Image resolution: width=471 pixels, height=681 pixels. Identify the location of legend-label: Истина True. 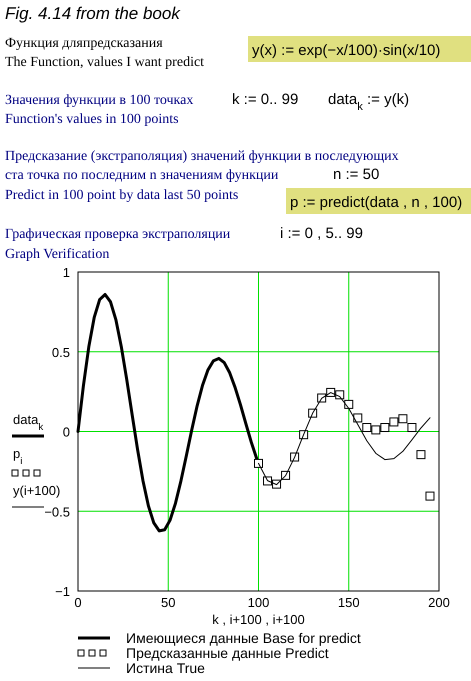
(166, 668).